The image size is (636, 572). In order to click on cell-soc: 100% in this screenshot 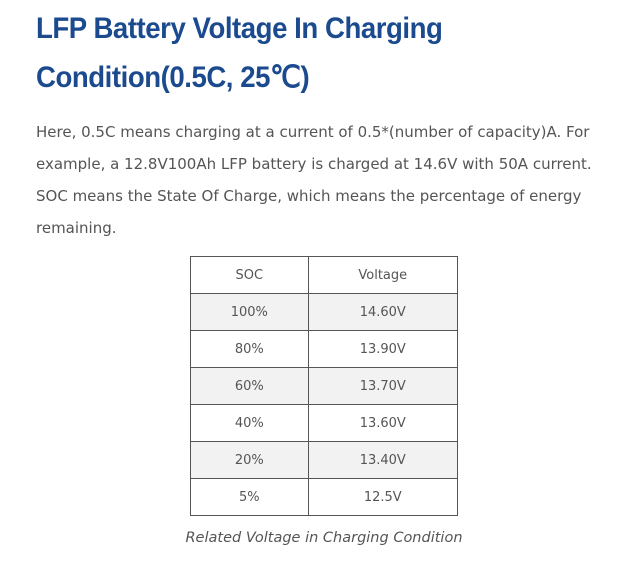, I will do `click(249, 312)`.